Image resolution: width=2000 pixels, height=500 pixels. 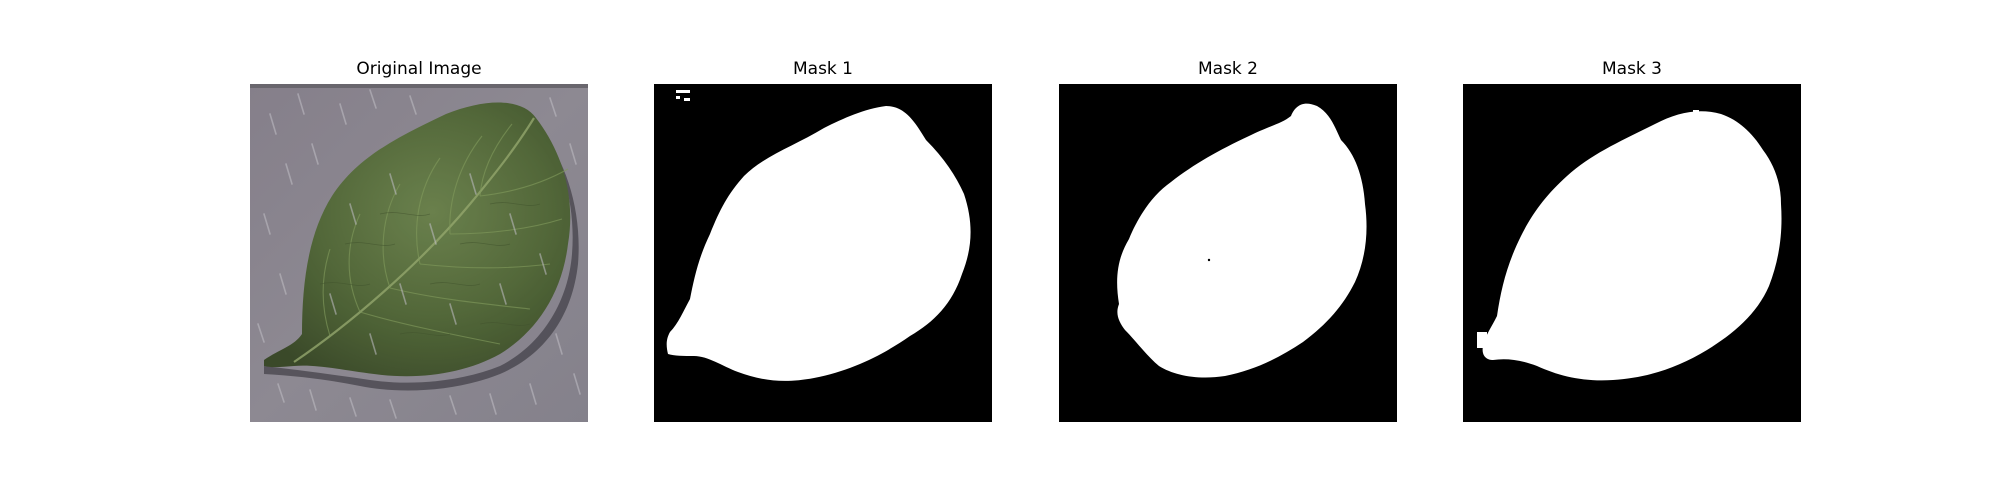 I want to click on mask-3-region, so click(x=1632, y=246).